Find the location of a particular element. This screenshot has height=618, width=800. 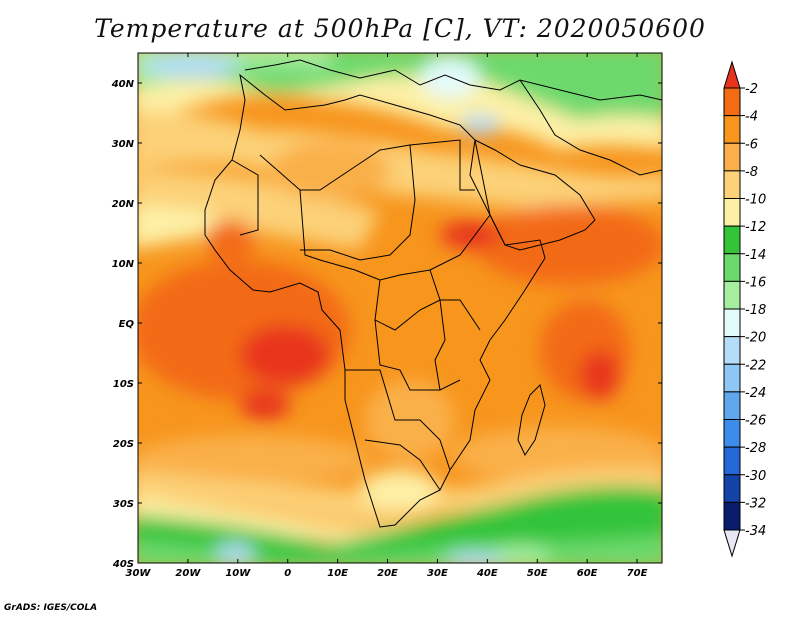

lon-tick-label: 60E is located at coordinates (587, 573).